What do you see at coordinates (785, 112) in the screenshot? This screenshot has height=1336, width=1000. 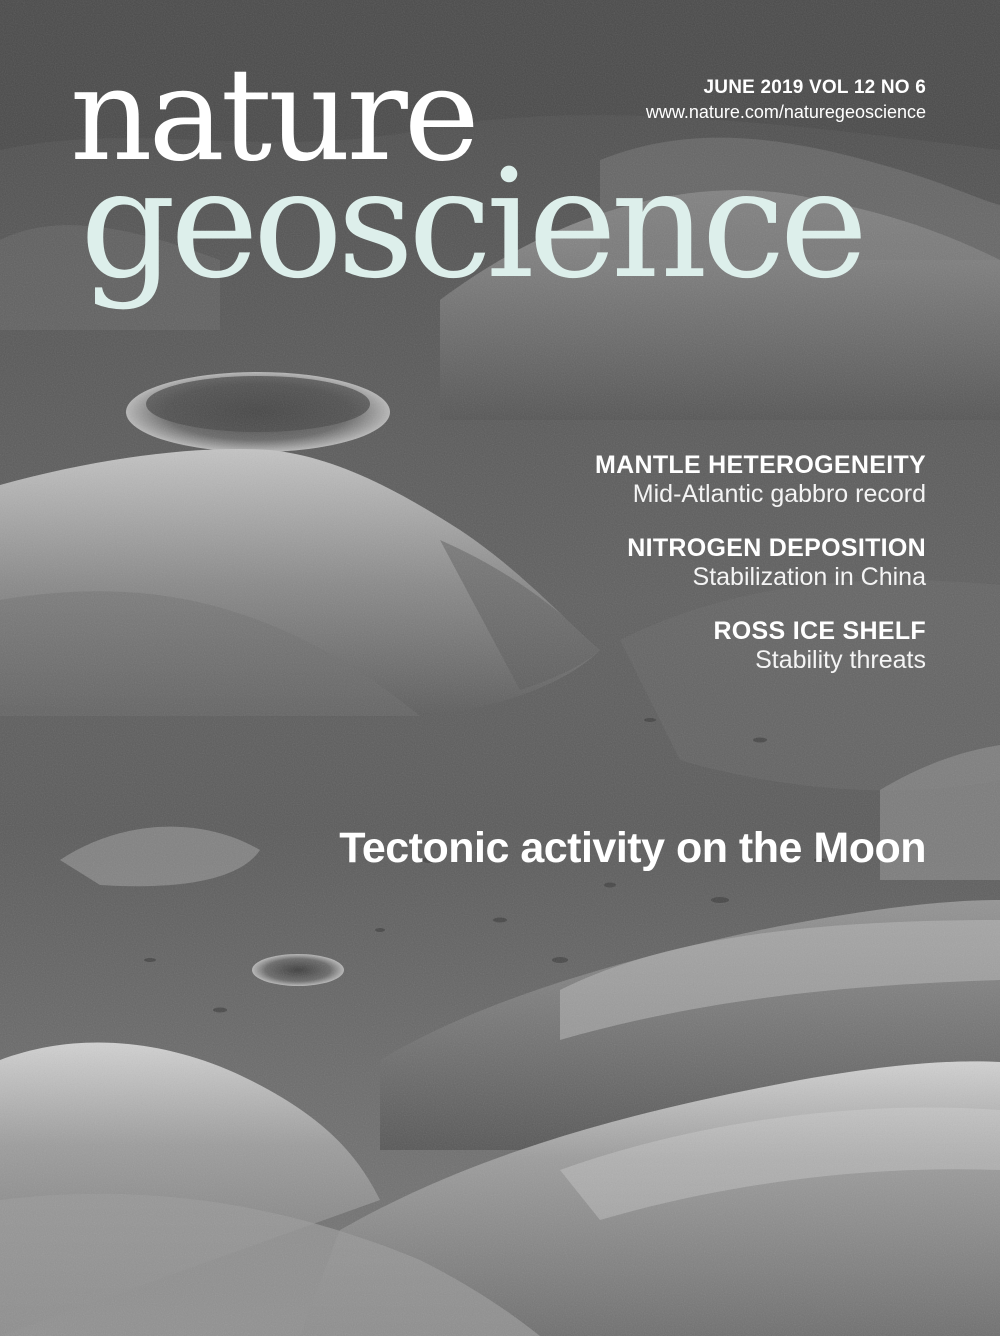 I see `journal-url: www.nature.com/naturegeoscience` at bounding box center [785, 112].